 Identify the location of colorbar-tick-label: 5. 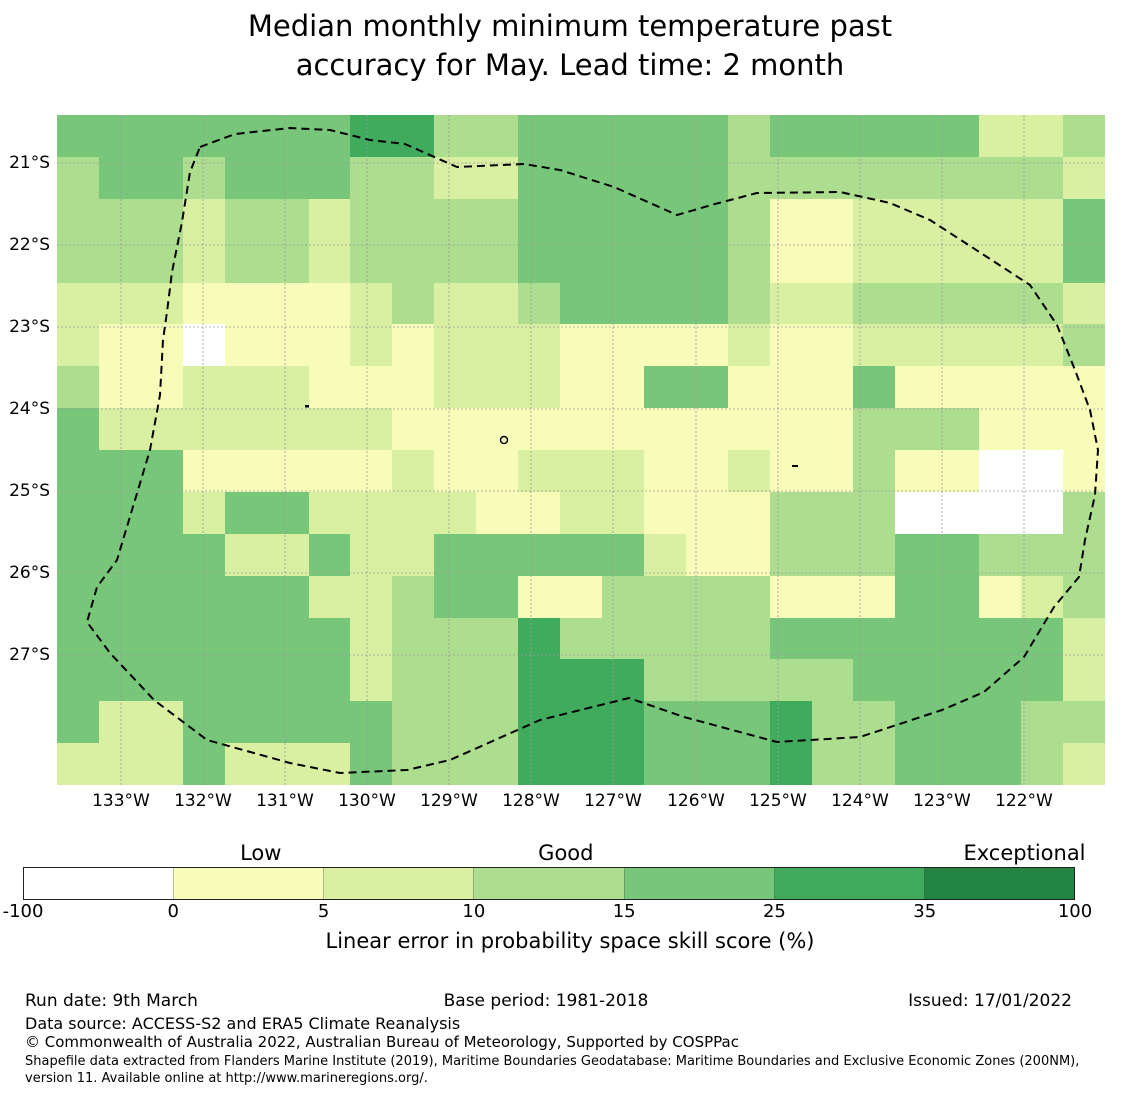
(323, 911).